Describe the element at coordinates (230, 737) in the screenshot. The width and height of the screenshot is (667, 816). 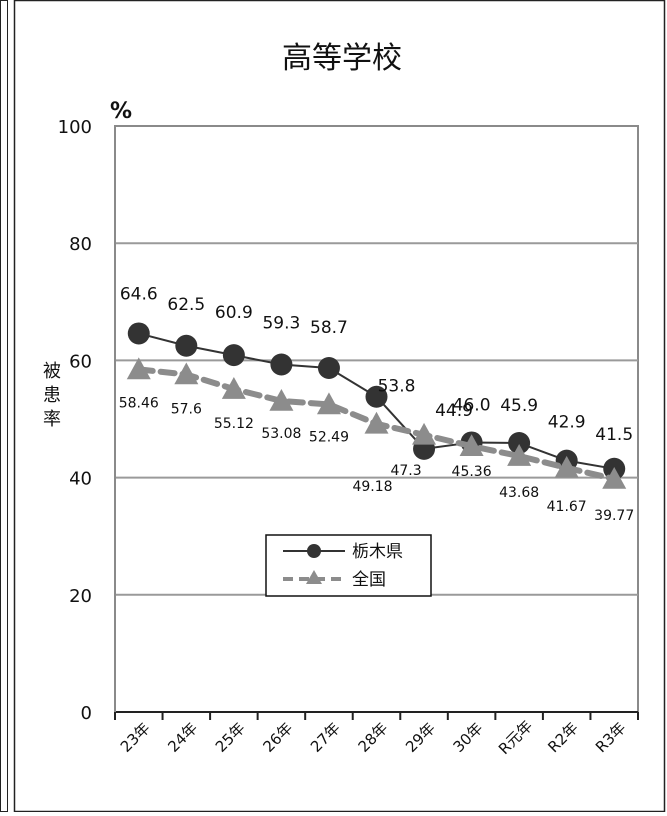
I see `x-tick-label: 25年` at that location.